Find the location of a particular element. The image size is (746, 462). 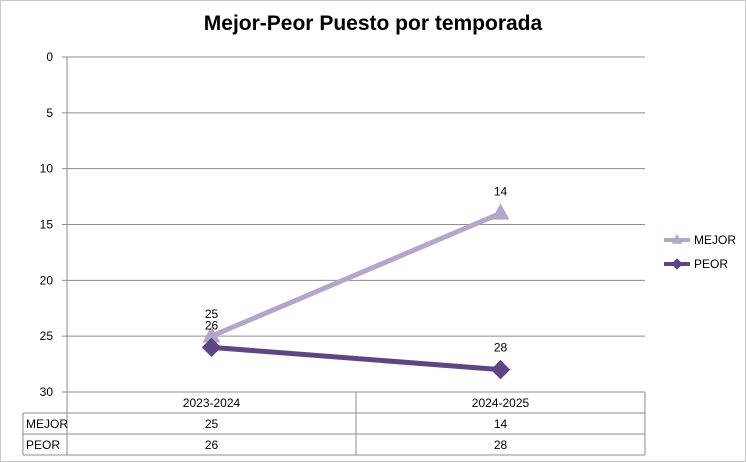

series-lines is located at coordinates (356, 291).